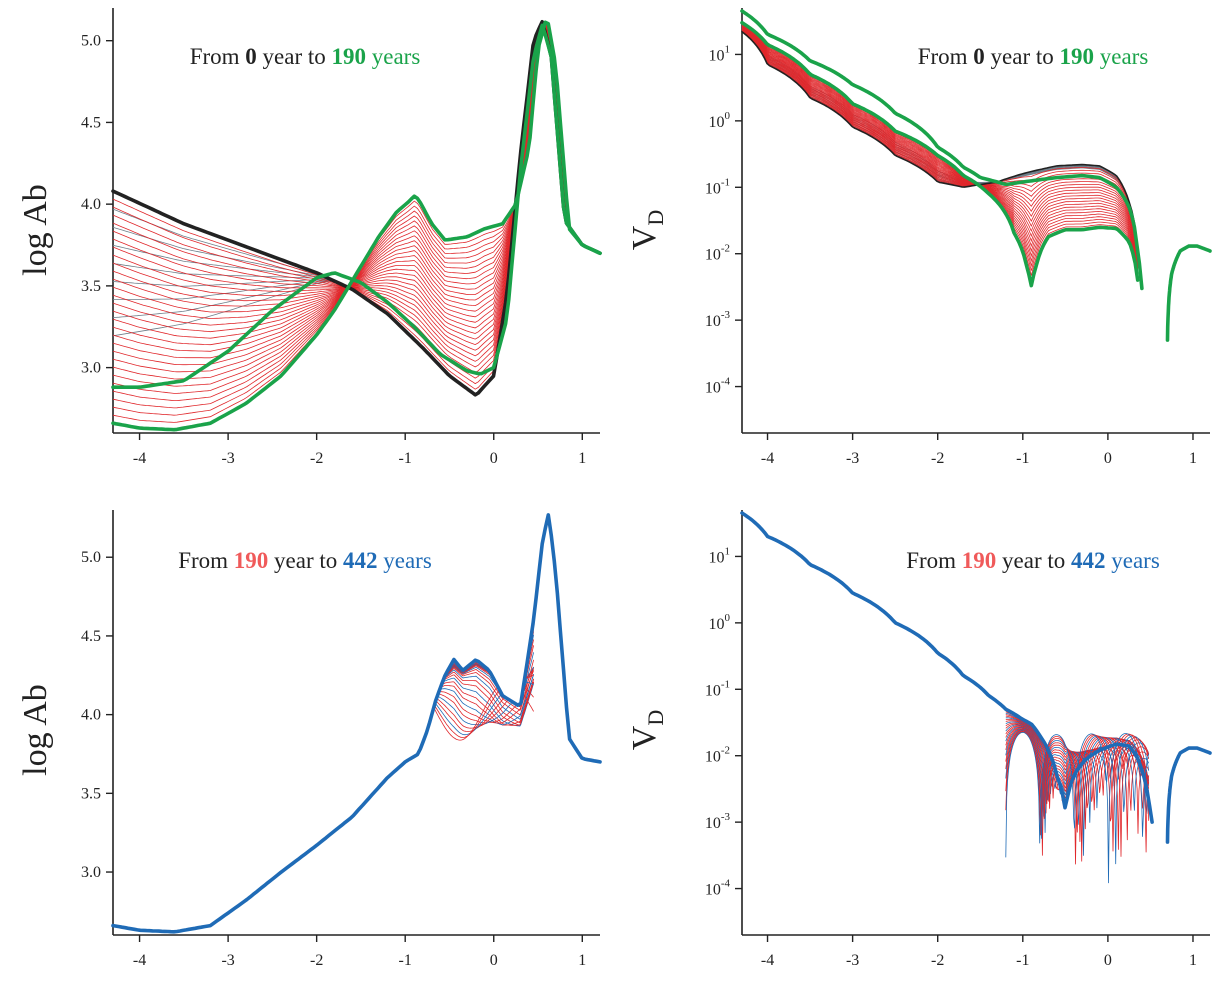 This screenshot has width=1214, height=985. Describe the element at coordinates (720, 120) in the screenshot. I see `y-tick-label: 10⁰` at that location.